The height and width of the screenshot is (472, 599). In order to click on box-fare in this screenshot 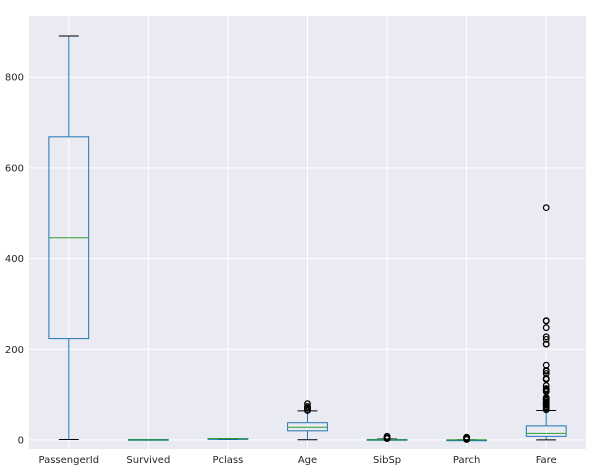, I will do `click(546, 322)`.